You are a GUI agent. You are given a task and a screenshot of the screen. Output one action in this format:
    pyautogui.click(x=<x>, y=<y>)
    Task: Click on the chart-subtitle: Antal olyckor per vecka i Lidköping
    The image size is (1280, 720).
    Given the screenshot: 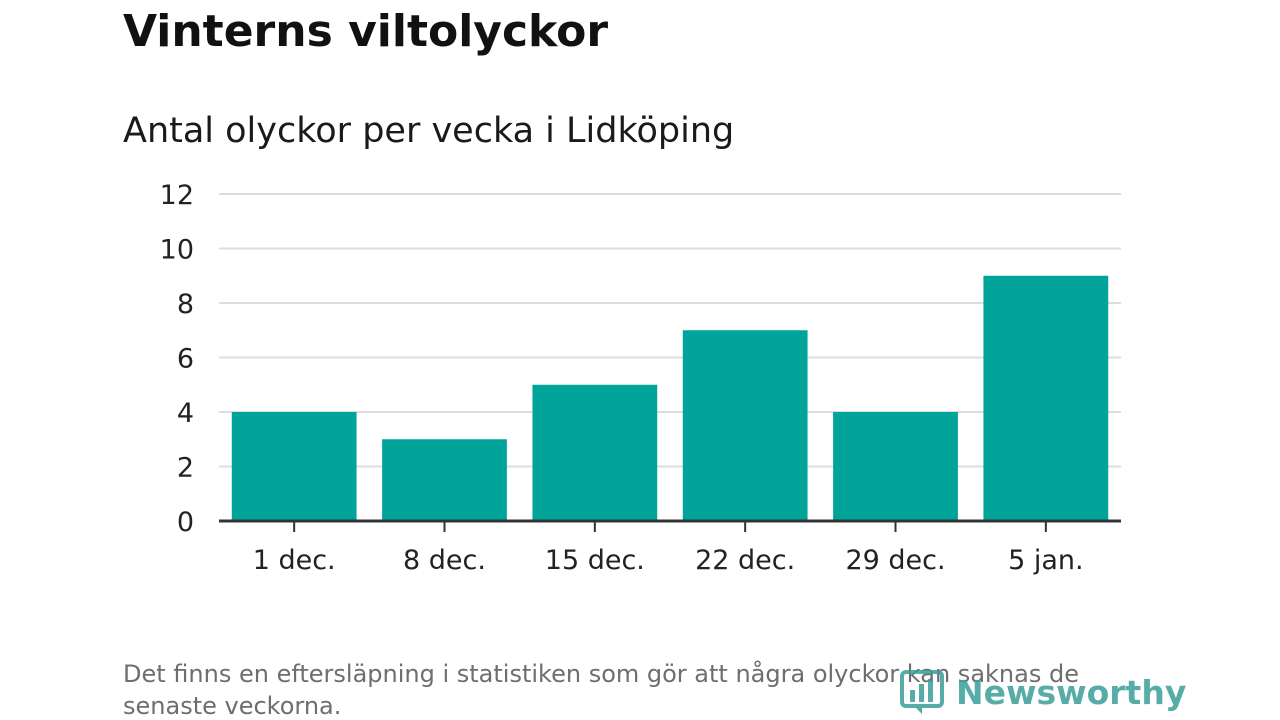 What is the action you would take?
    pyautogui.click(x=429, y=131)
    